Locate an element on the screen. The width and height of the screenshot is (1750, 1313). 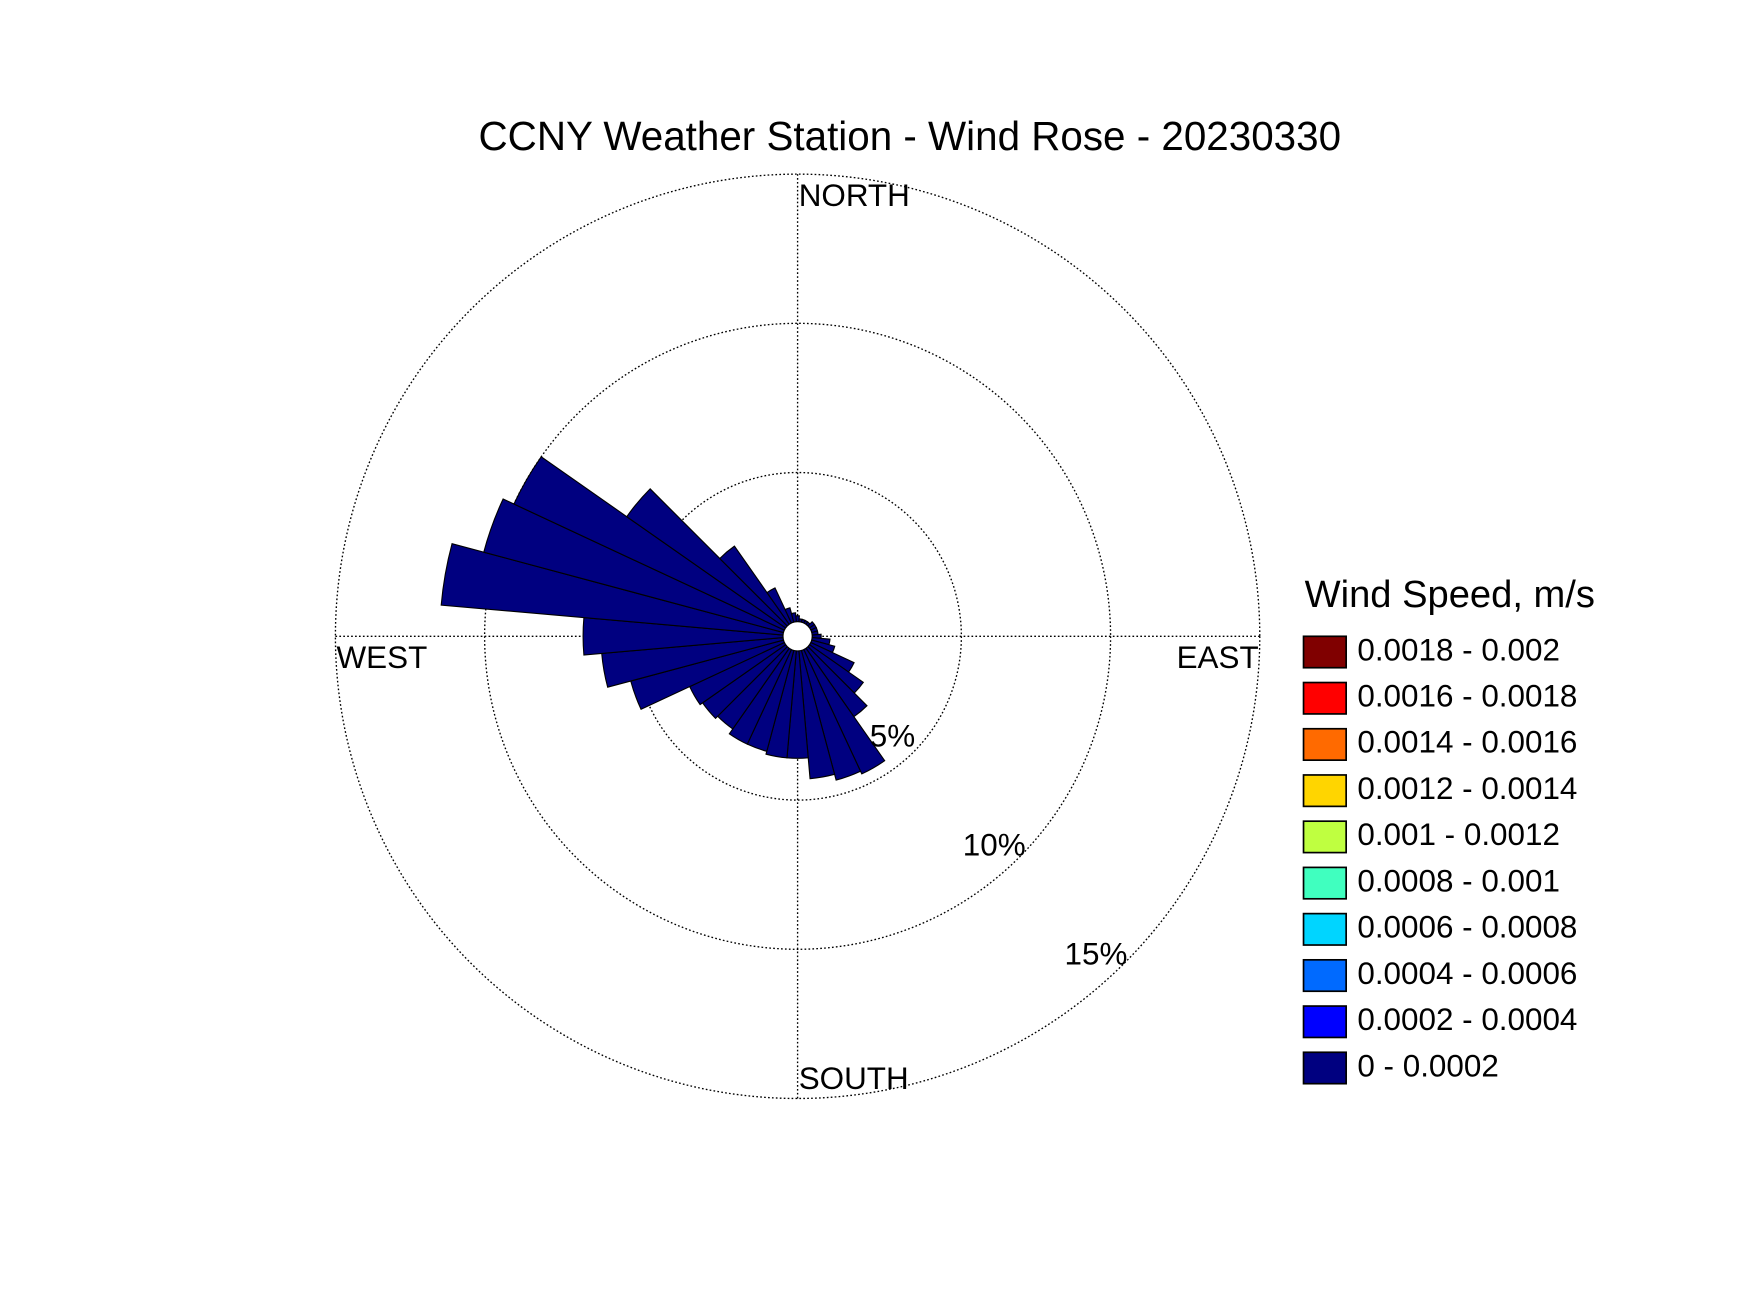
legend-label: 0 - 0.0002 is located at coordinates (1427, 1065).